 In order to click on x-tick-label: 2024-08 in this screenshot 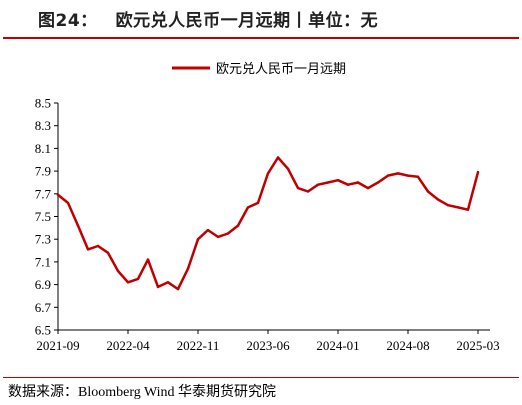, I will do `click(407, 345)`.